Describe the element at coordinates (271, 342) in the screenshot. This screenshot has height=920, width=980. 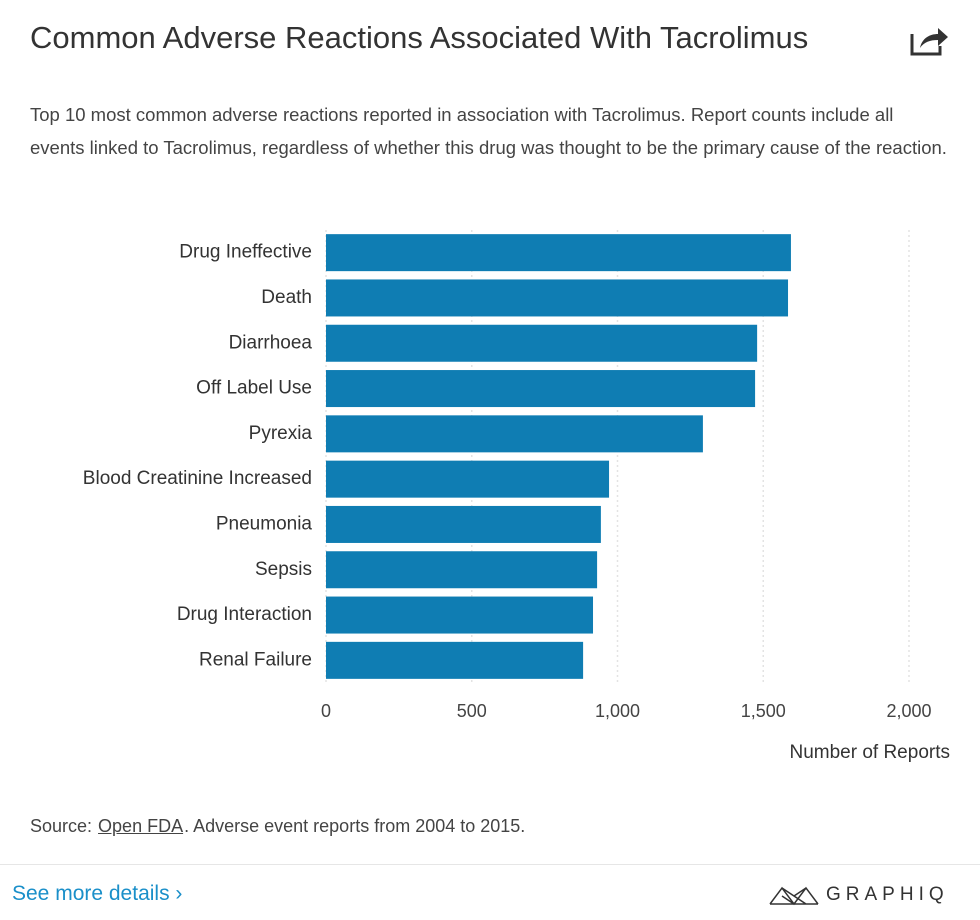
I see `y-tick-label: Diarrhoea` at that location.